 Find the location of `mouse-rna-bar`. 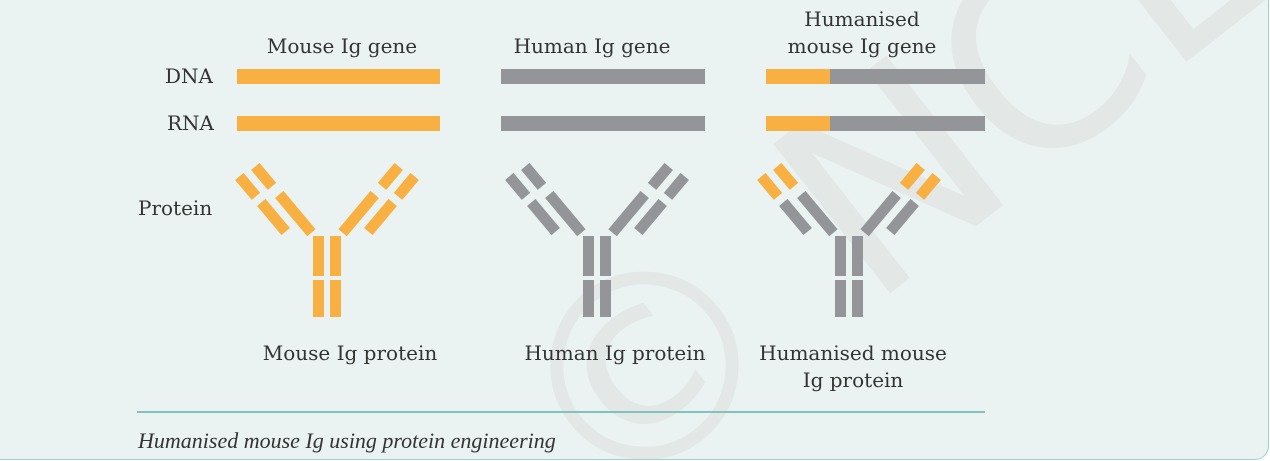

mouse-rna-bar is located at coordinates (338, 123).